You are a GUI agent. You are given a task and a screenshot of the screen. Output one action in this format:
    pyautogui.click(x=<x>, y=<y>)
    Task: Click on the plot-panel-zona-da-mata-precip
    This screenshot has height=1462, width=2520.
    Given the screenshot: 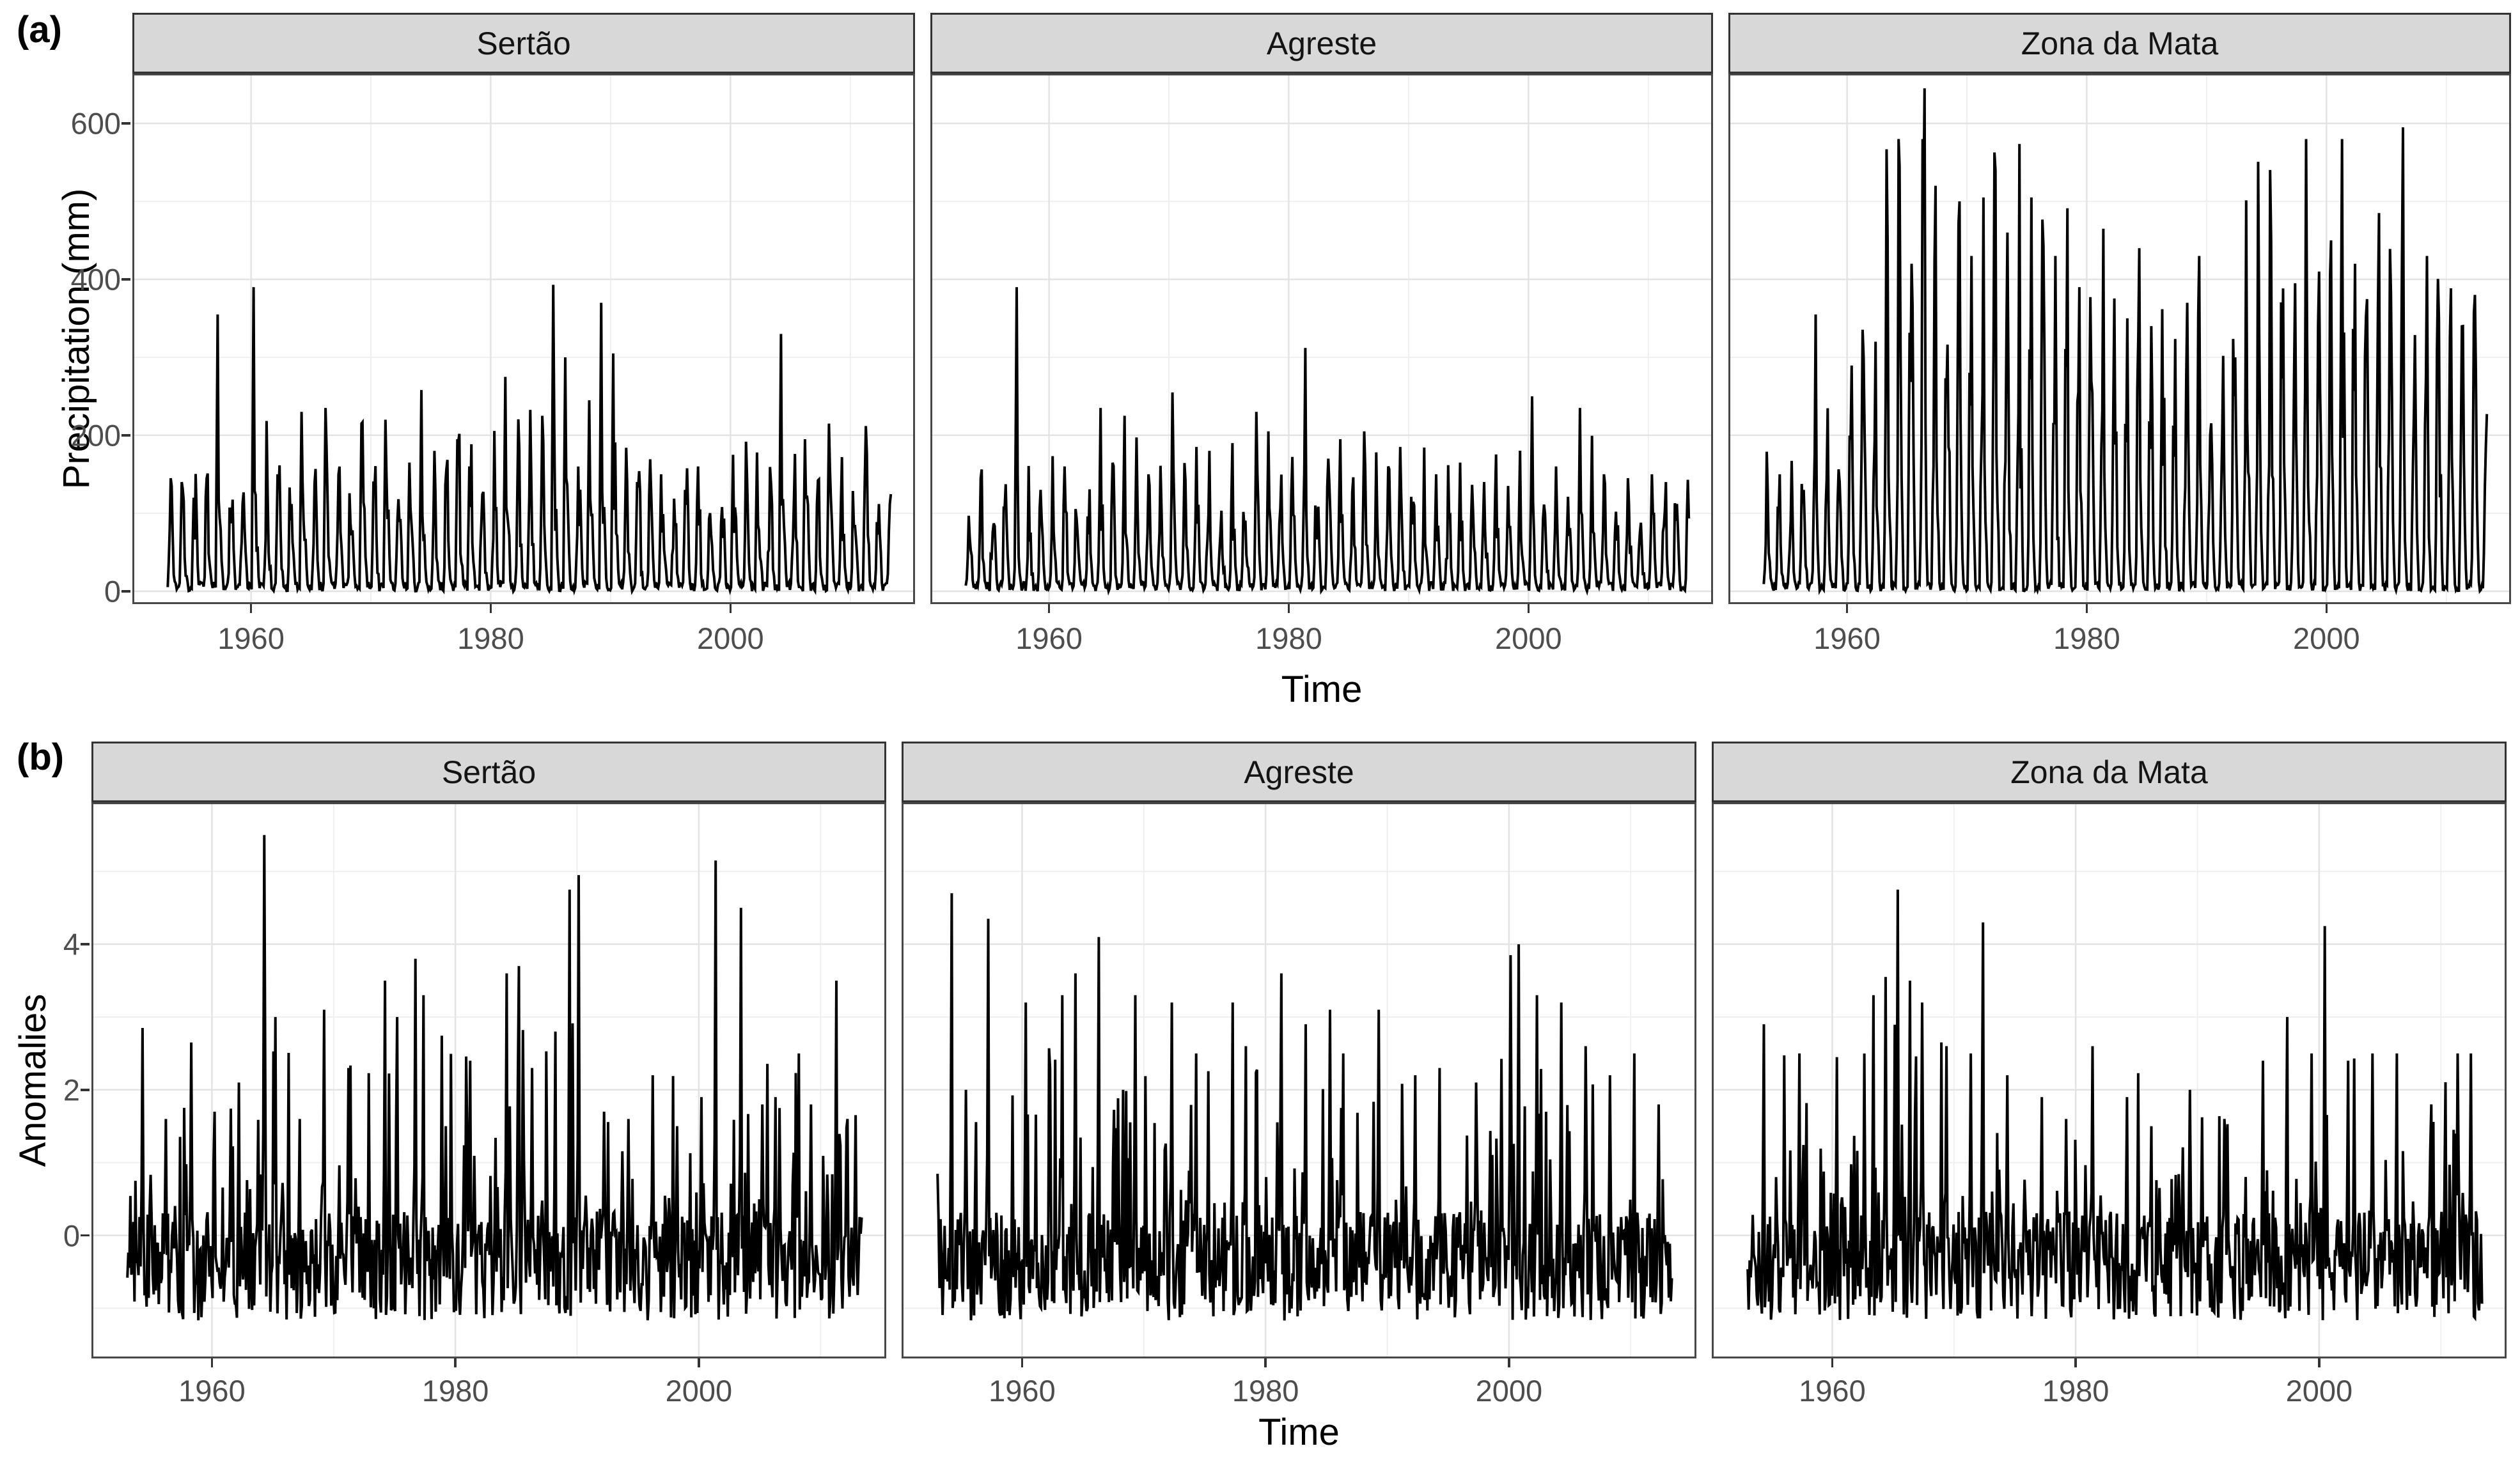 What is the action you would take?
    pyautogui.click(x=2119, y=339)
    